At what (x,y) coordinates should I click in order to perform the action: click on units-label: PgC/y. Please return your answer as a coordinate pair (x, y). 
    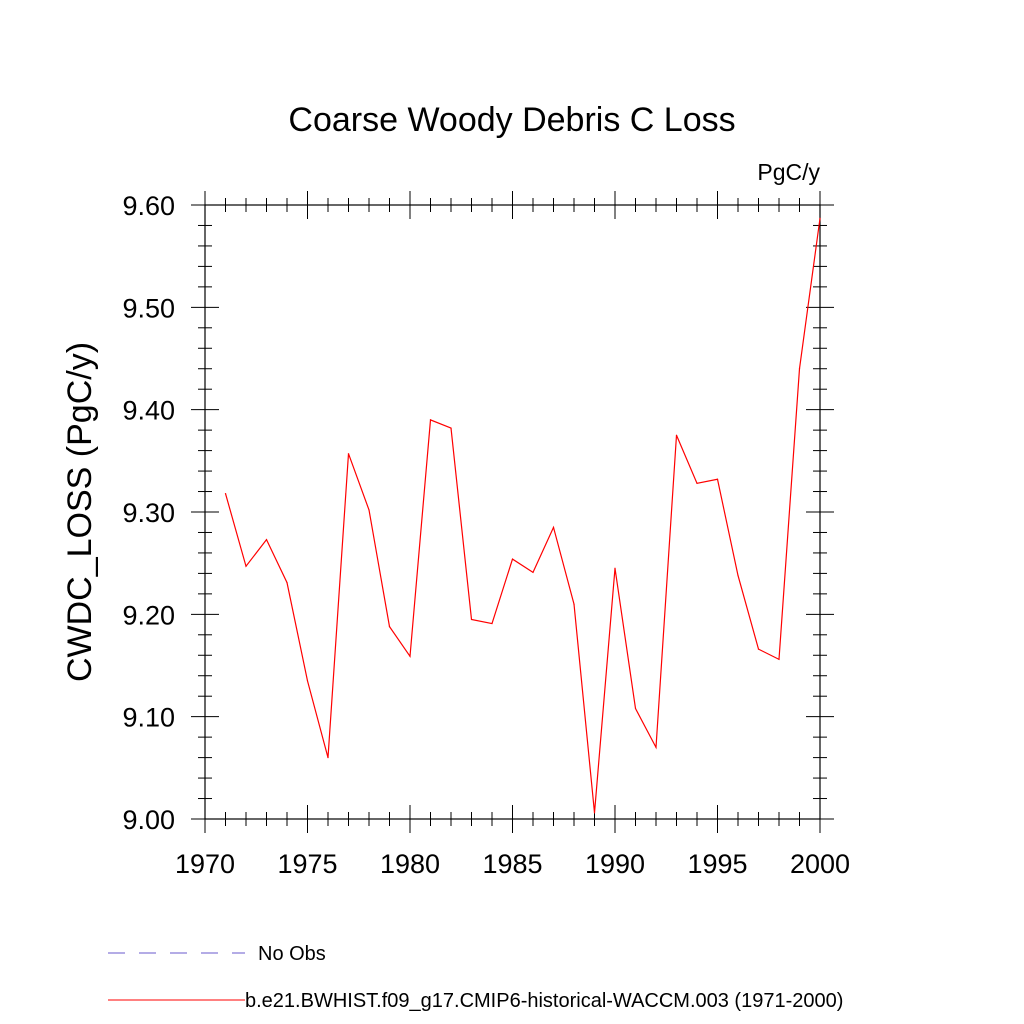
    Looking at the image, I should click on (788, 172).